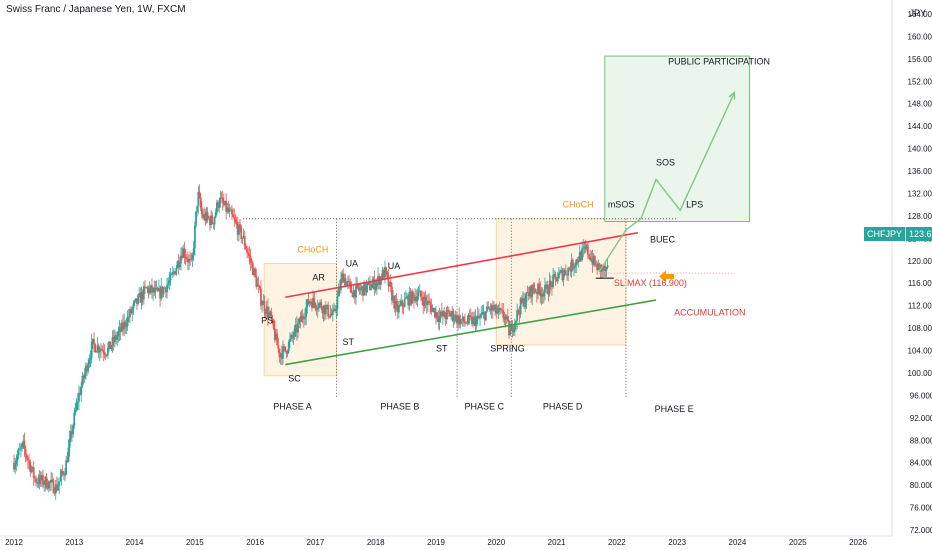 The height and width of the screenshot is (550, 932). What do you see at coordinates (677, 542) in the screenshot?
I see `time-tick-label: 2023` at bounding box center [677, 542].